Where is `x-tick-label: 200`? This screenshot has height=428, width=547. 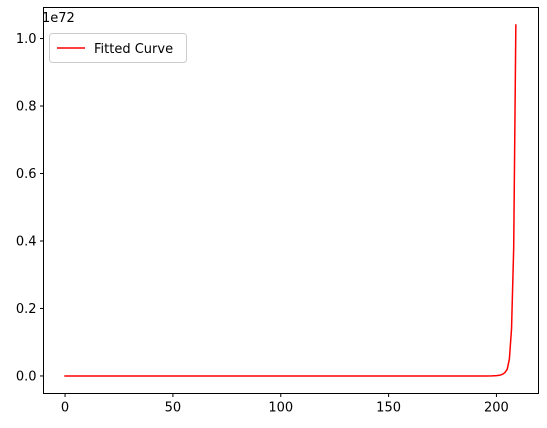
x-tick-label: 200 is located at coordinates (496, 408).